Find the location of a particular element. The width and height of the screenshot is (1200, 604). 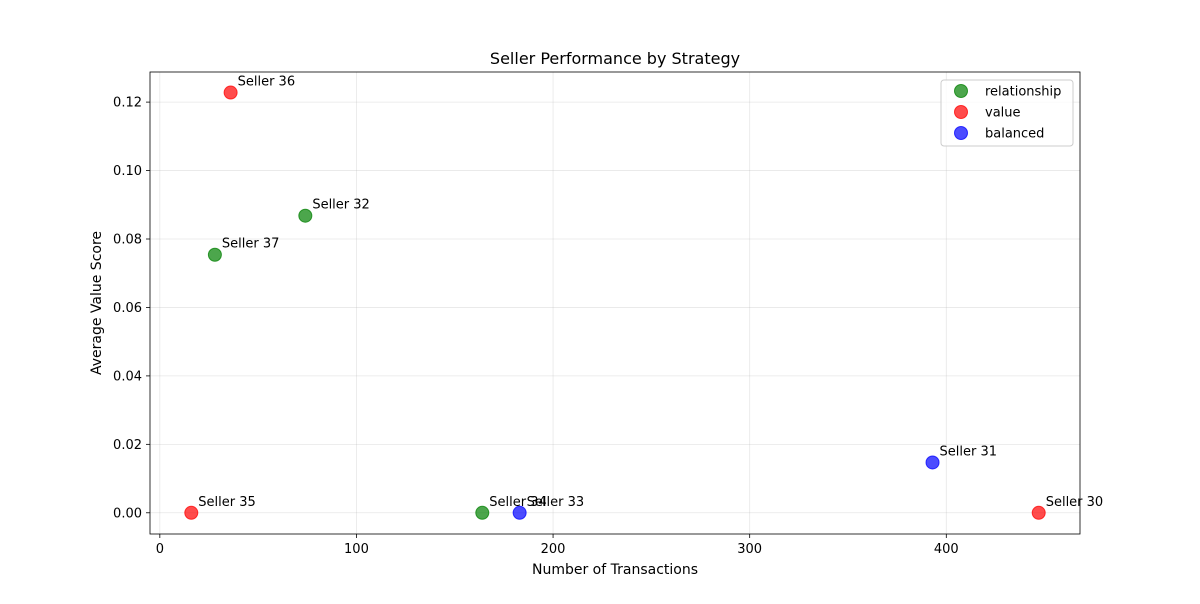

chart-title: Seller Performance by Strategy is located at coordinates (615, 58).